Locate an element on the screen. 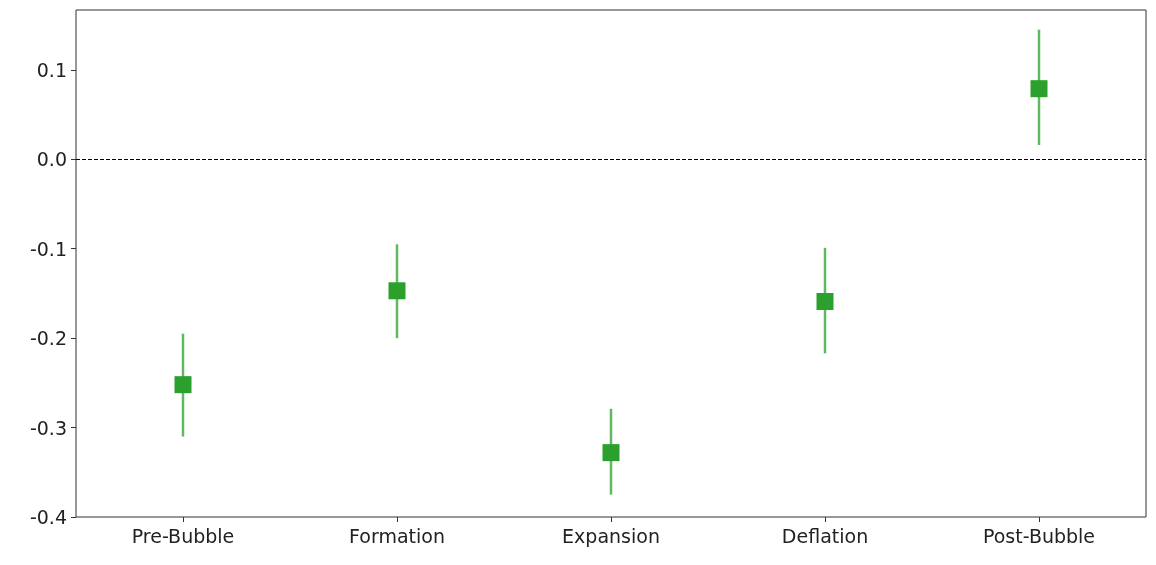  y-tick-label: -0.4 is located at coordinates (48, 517).